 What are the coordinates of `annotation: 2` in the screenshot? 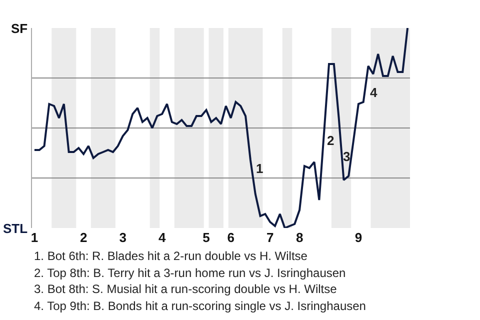 It's located at (330, 140).